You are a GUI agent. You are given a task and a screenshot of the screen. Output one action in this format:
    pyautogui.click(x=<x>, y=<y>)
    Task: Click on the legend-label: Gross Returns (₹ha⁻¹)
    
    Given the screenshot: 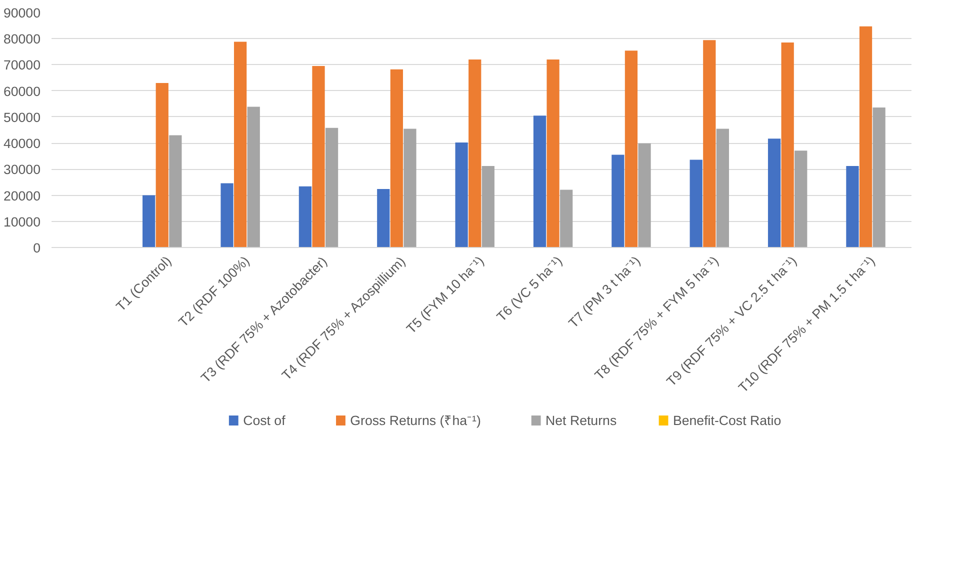 What is the action you would take?
    pyautogui.click(x=415, y=420)
    